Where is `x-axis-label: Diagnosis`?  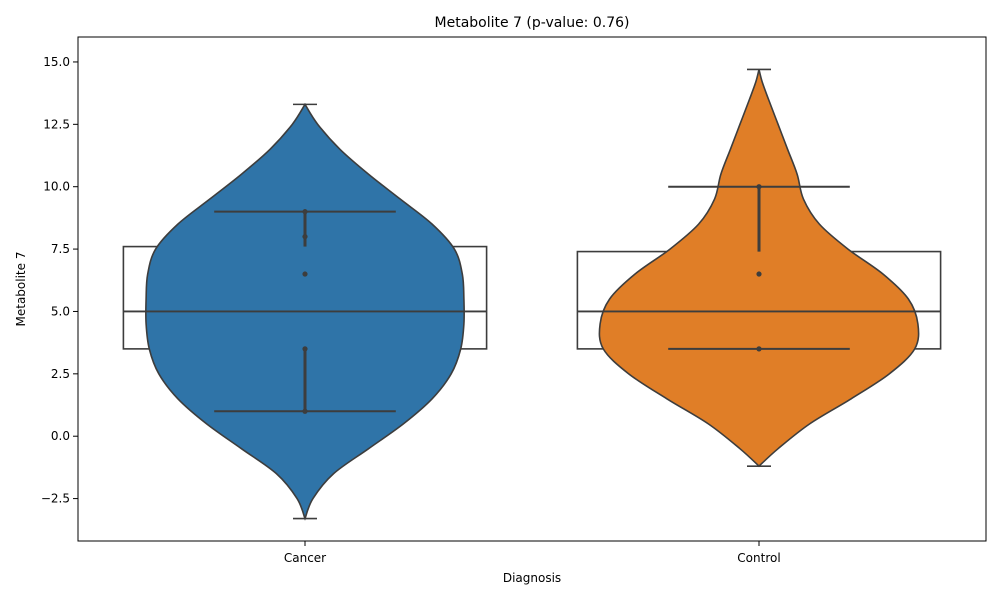 x-axis-label: Diagnosis is located at coordinates (532, 578).